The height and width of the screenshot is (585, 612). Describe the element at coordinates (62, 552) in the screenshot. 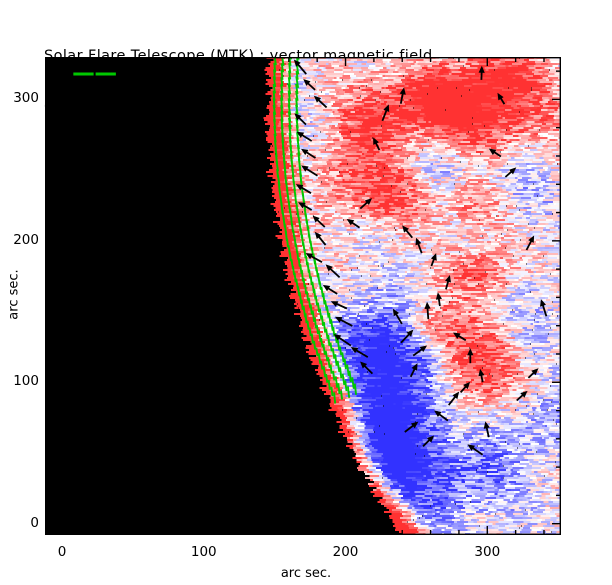

I see `x-tick-label: 0` at that location.